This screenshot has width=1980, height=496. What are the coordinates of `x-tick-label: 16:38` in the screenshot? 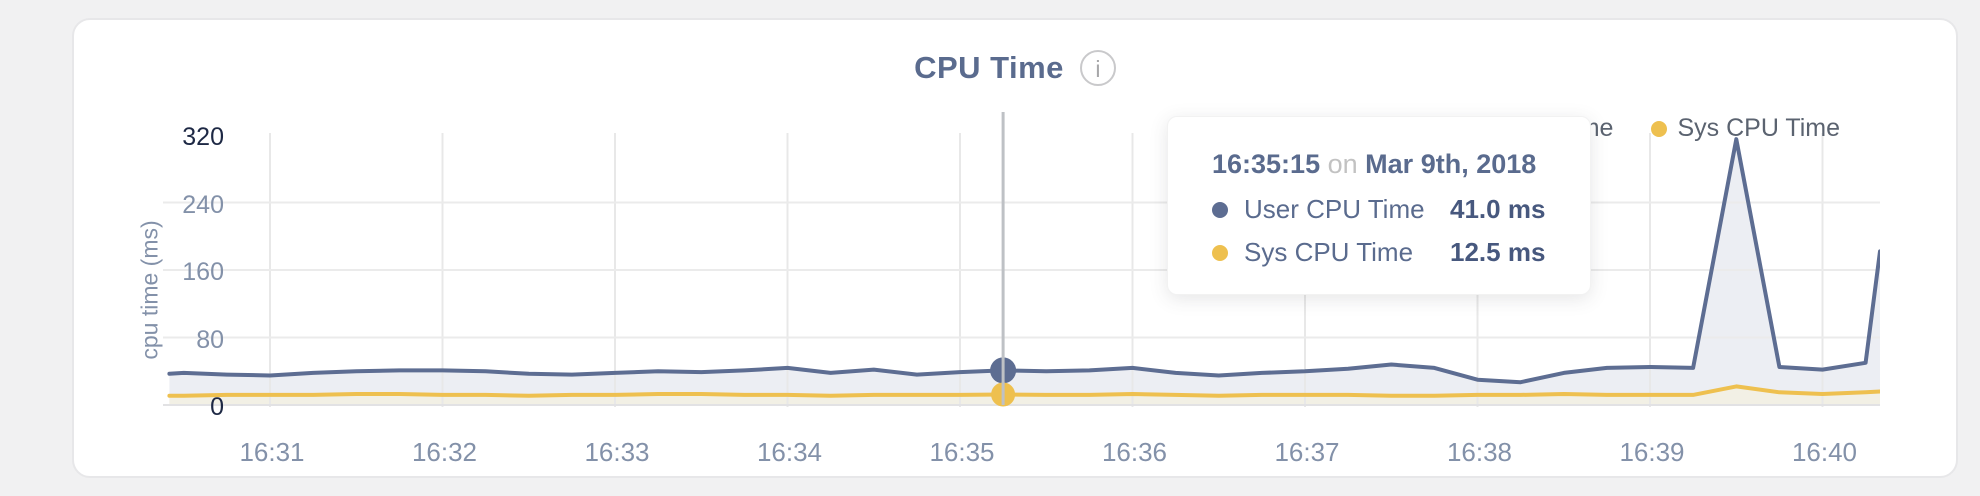 It's located at (1479, 452).